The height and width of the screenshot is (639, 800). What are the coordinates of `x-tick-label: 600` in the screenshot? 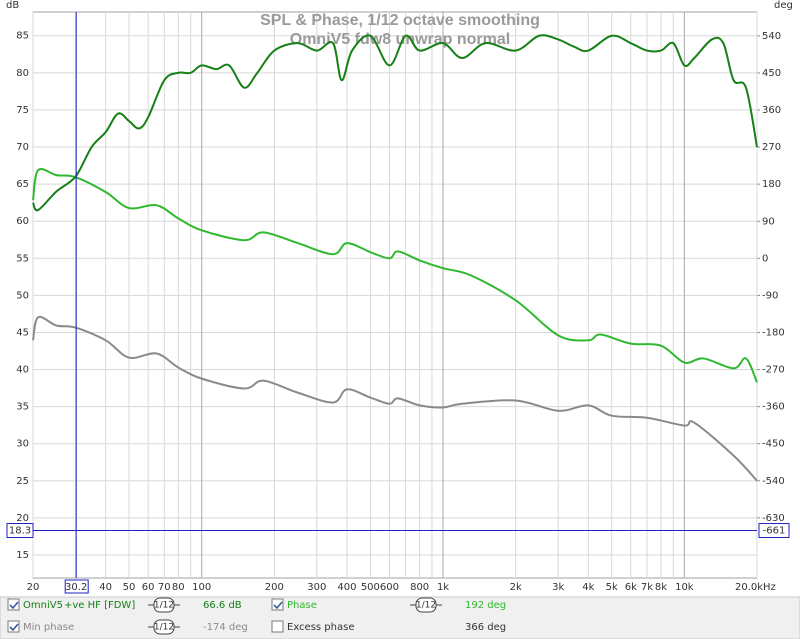 It's located at (389, 587).